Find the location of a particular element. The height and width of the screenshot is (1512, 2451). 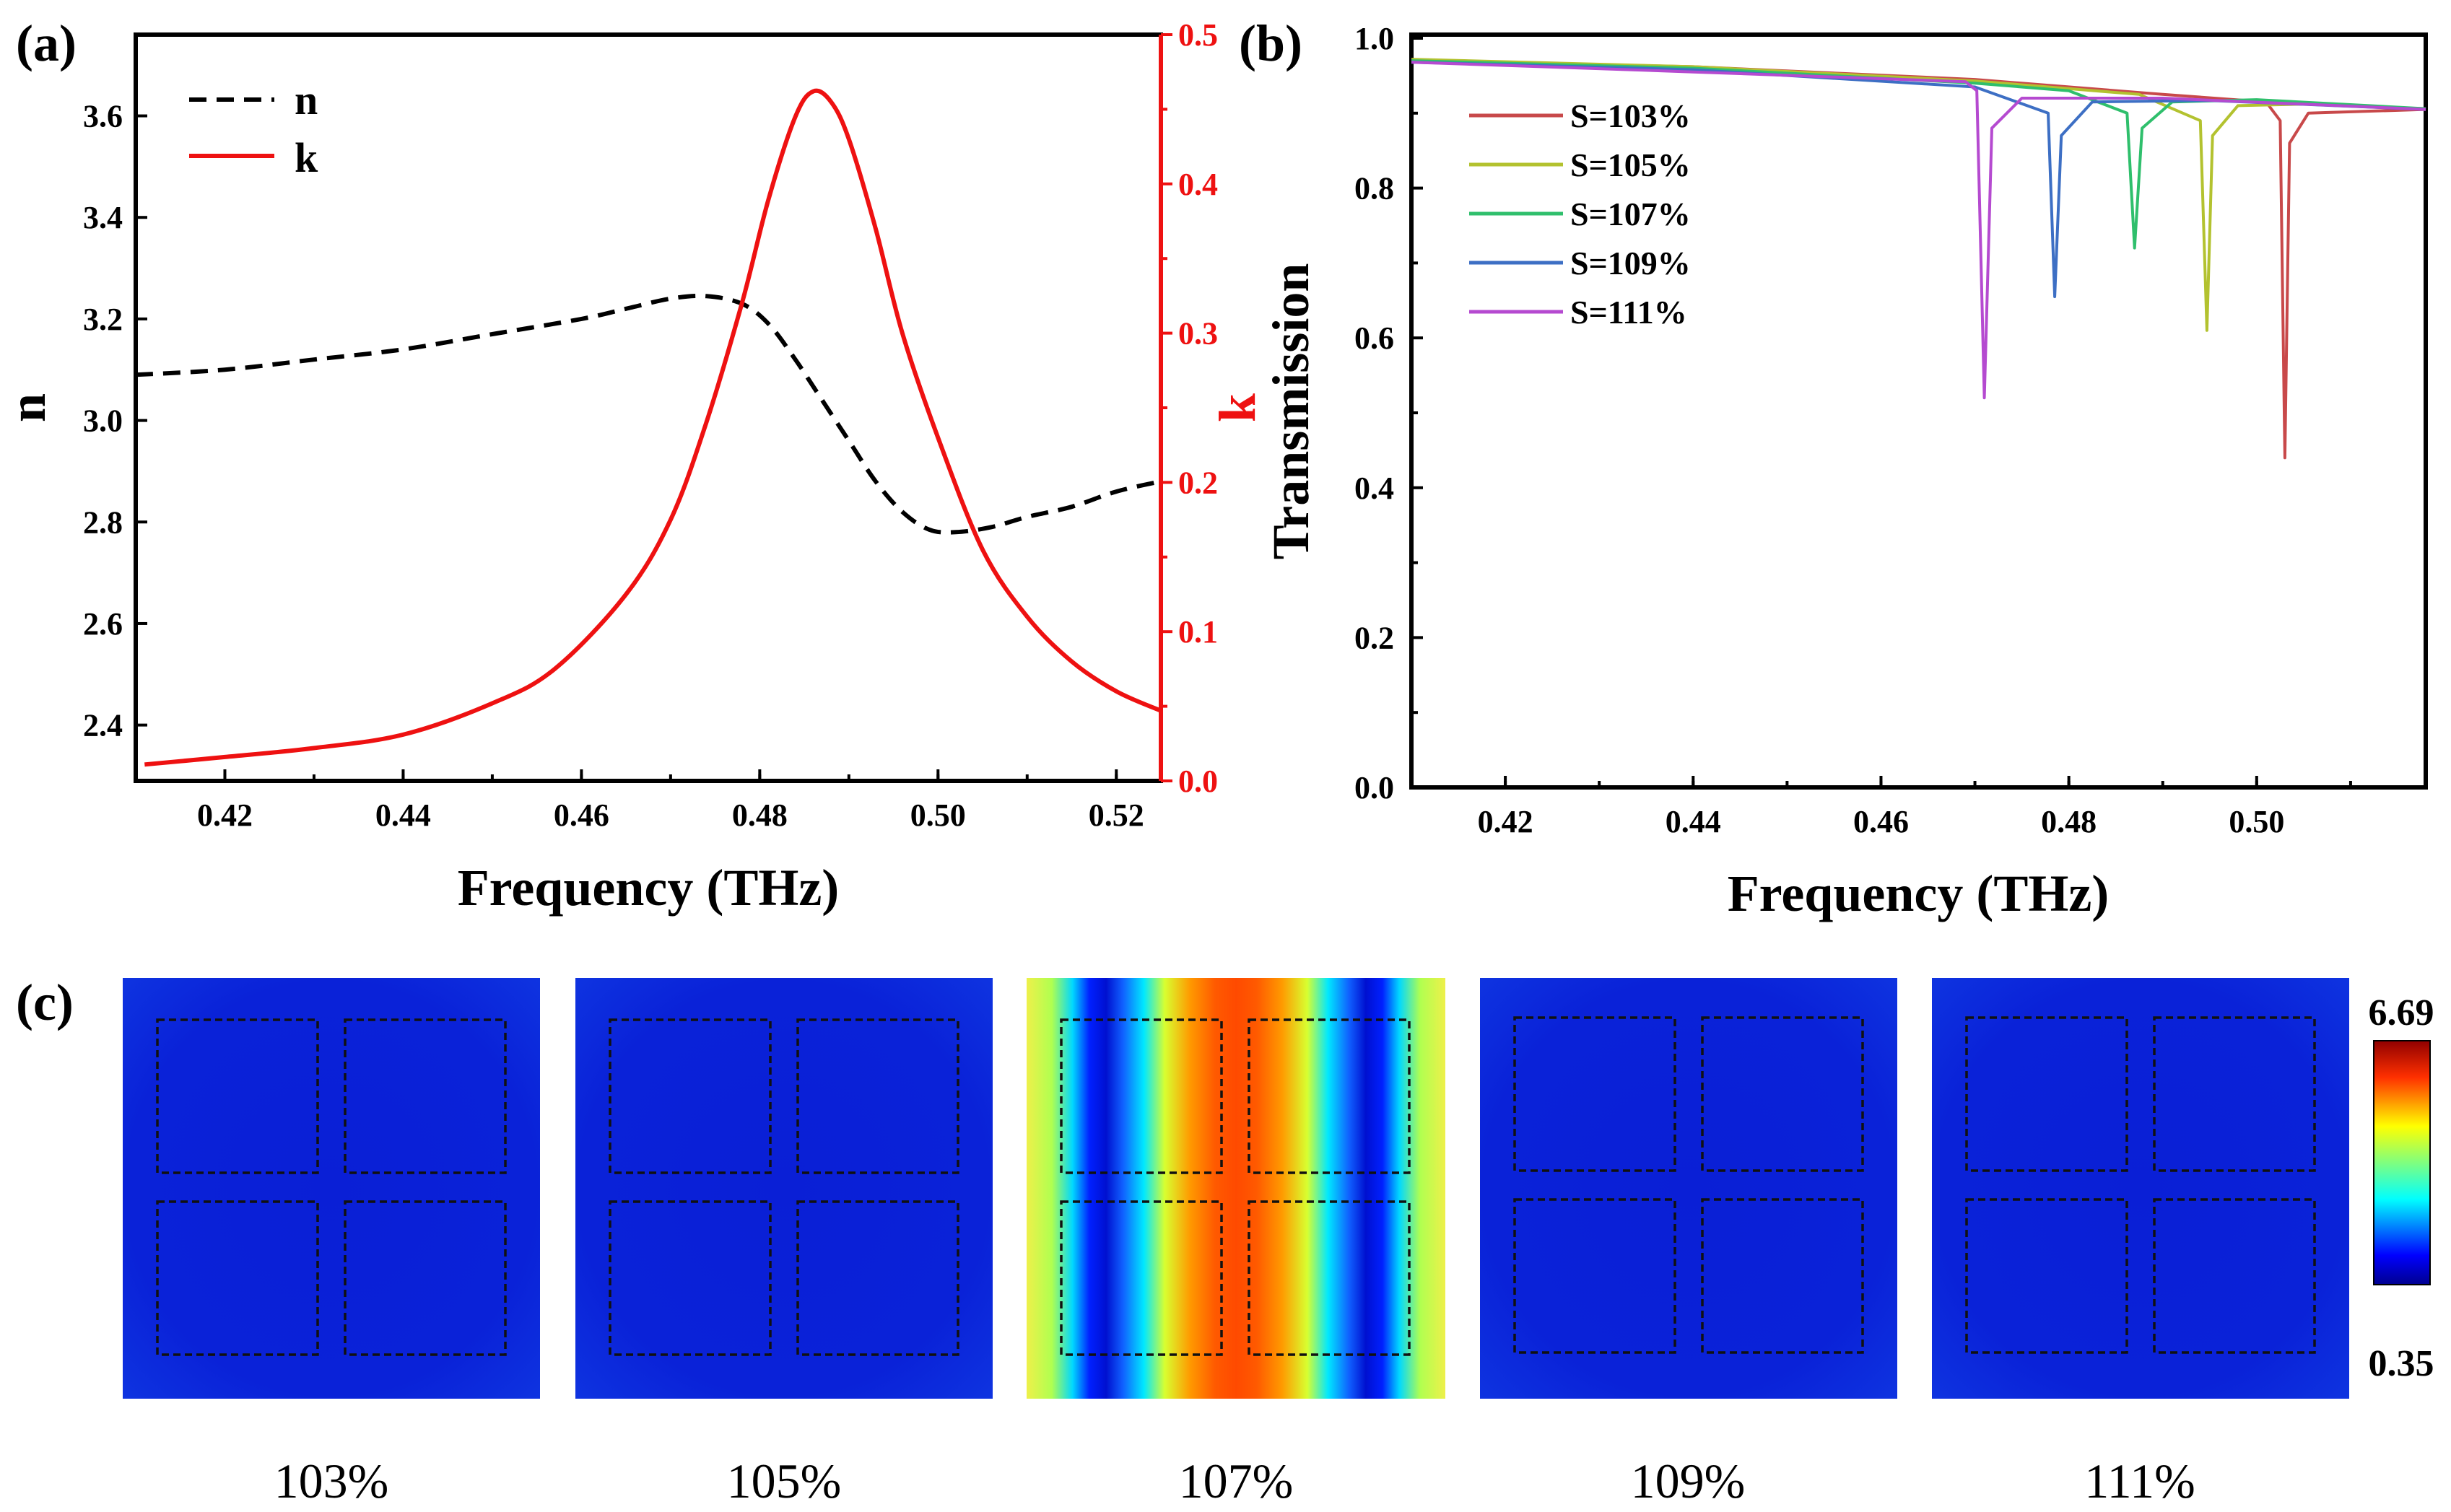

field-map-107: 107% is located at coordinates (1236, 1243).